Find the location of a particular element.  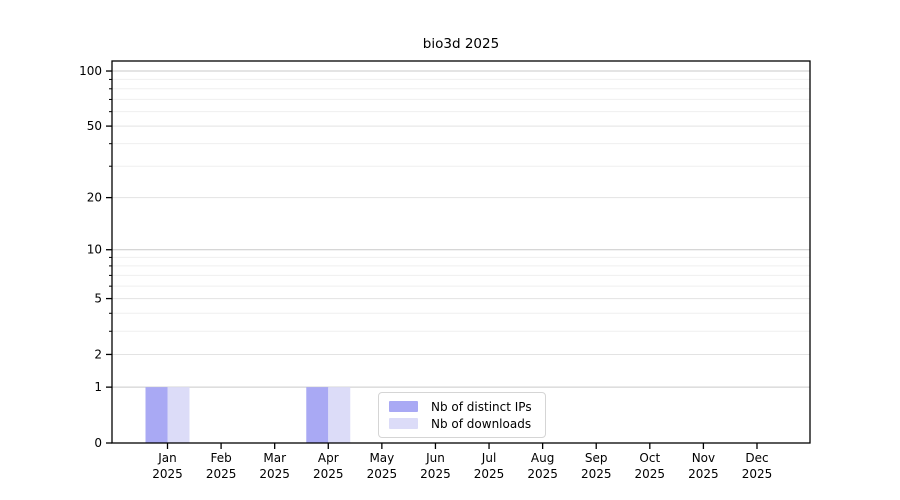

x-tick-label-month: Mar is located at coordinates (274, 458).